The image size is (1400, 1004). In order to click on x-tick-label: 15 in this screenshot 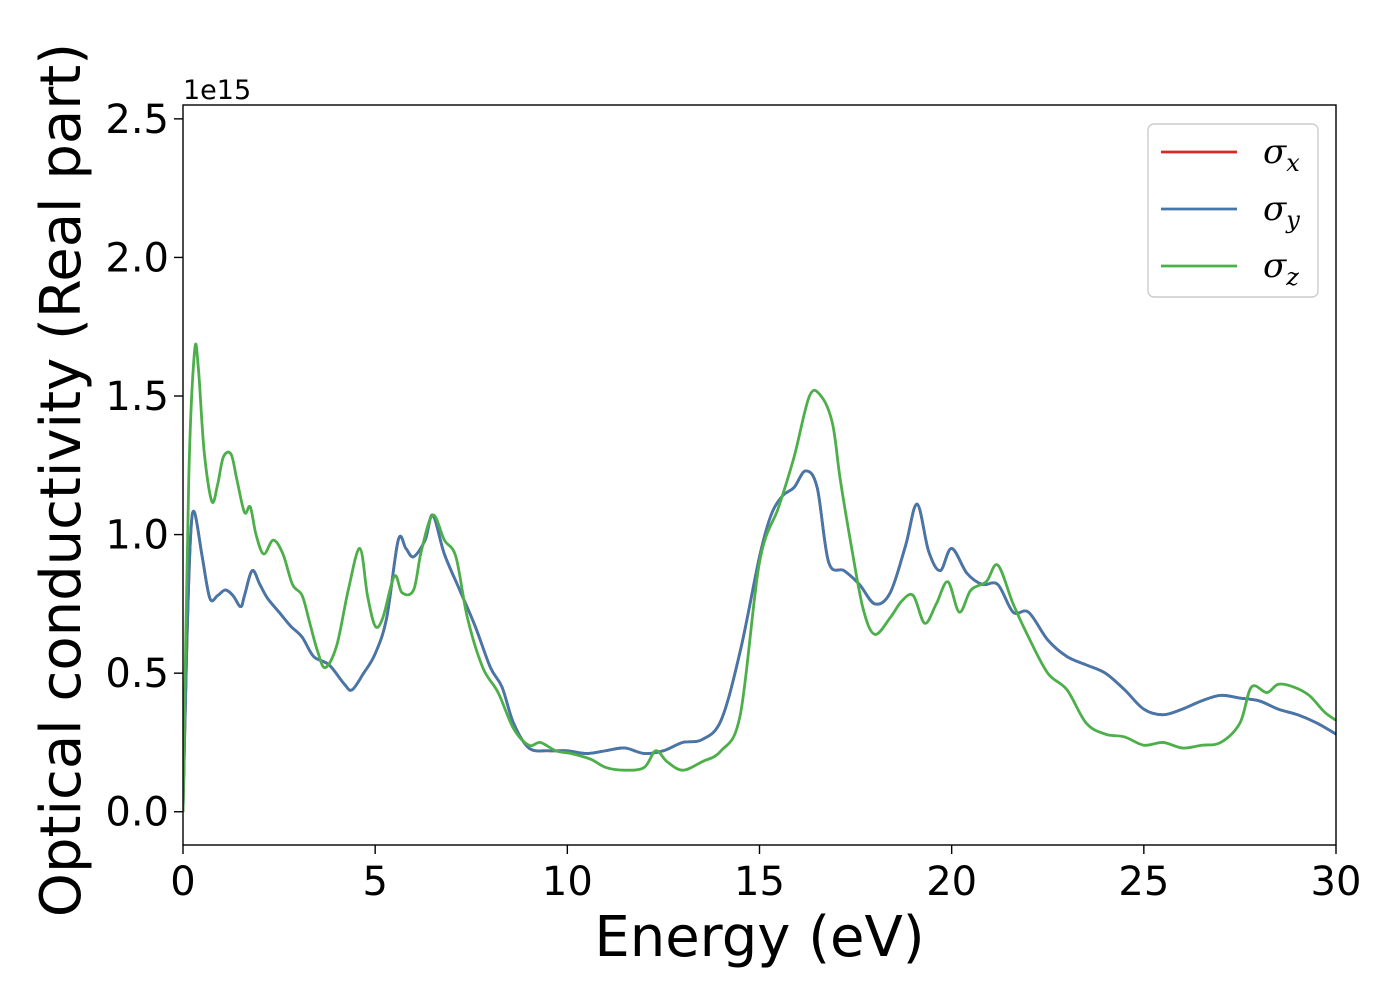, I will do `click(759, 882)`.